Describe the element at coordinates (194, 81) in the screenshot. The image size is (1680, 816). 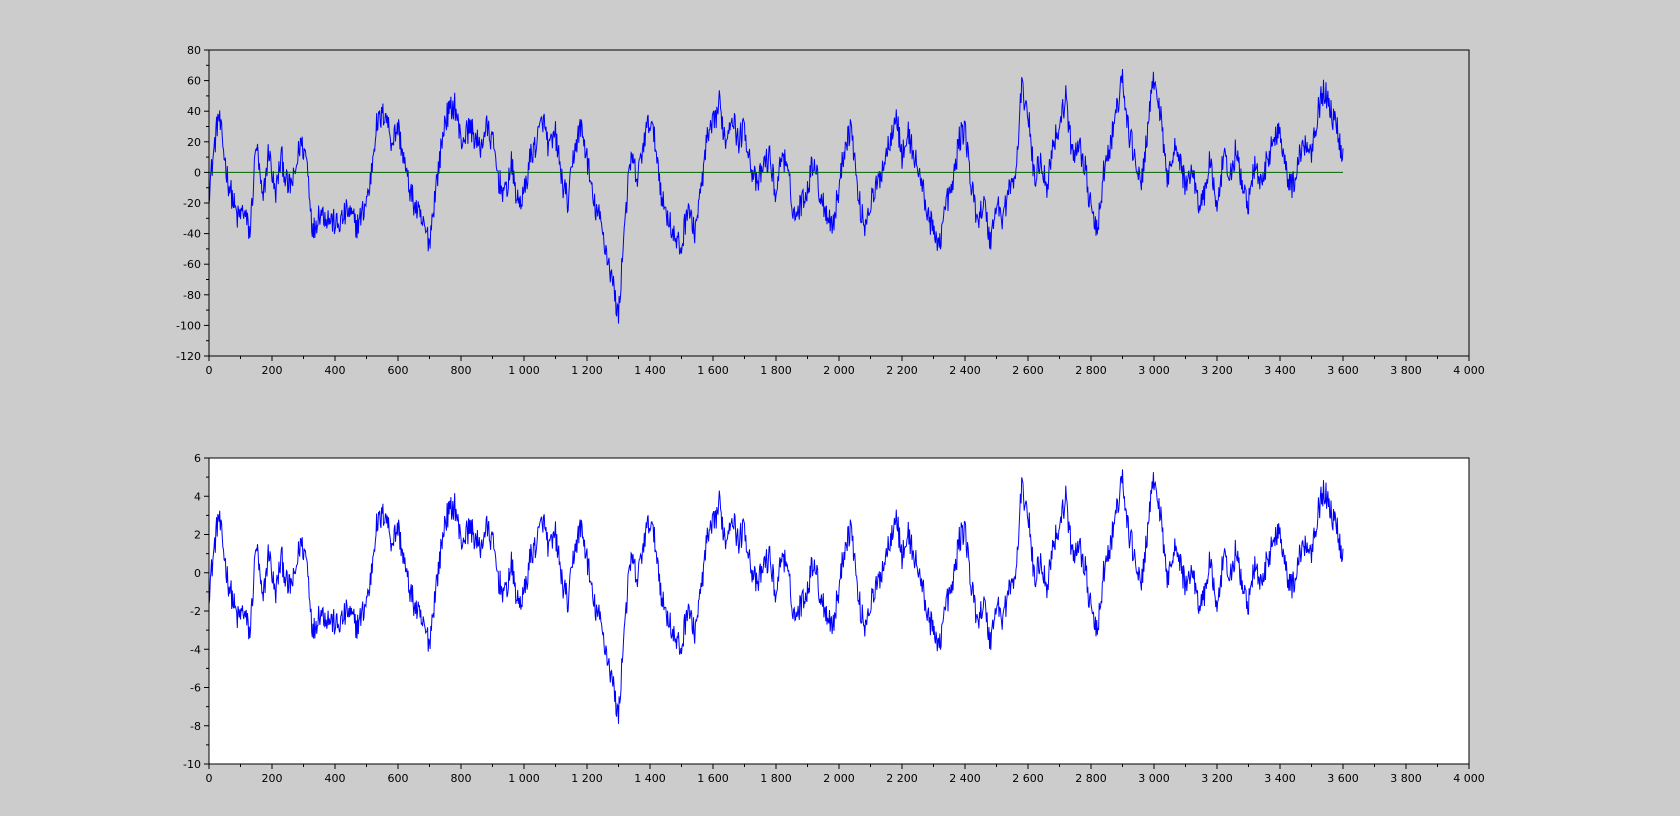
I see `y-tick-label: 60` at that location.